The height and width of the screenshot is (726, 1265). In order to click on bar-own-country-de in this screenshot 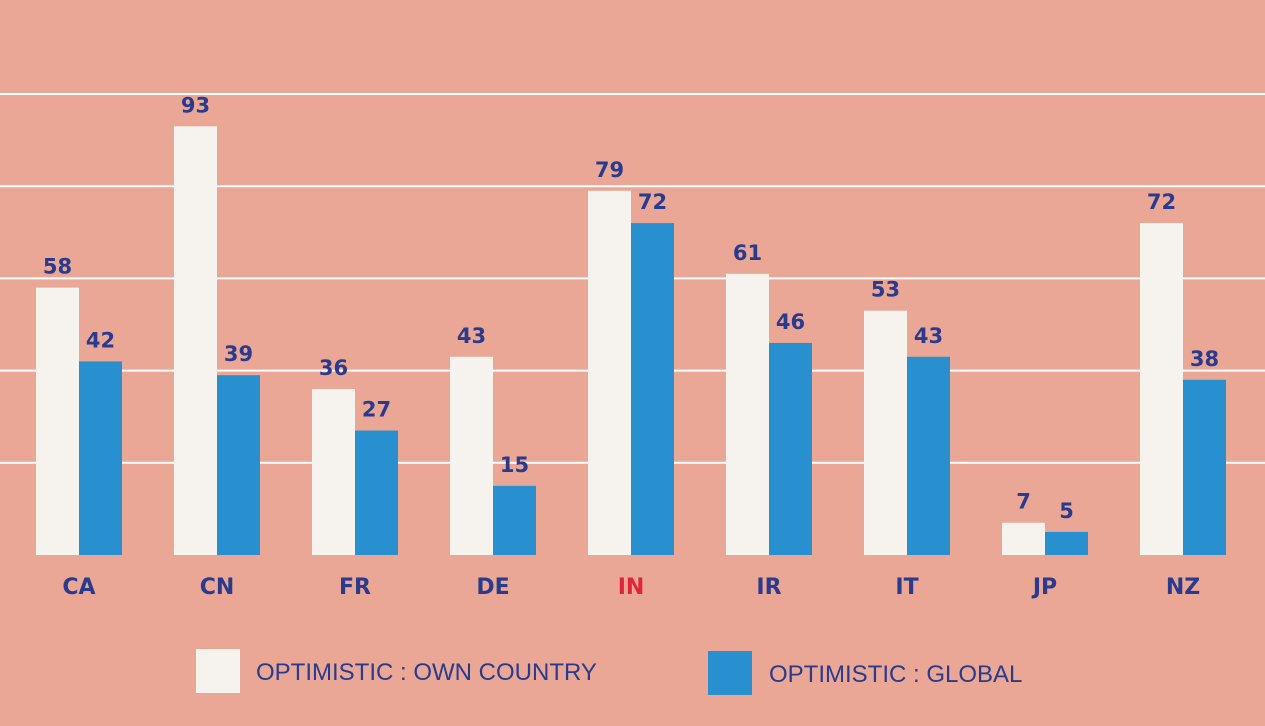, I will do `click(471, 455)`.